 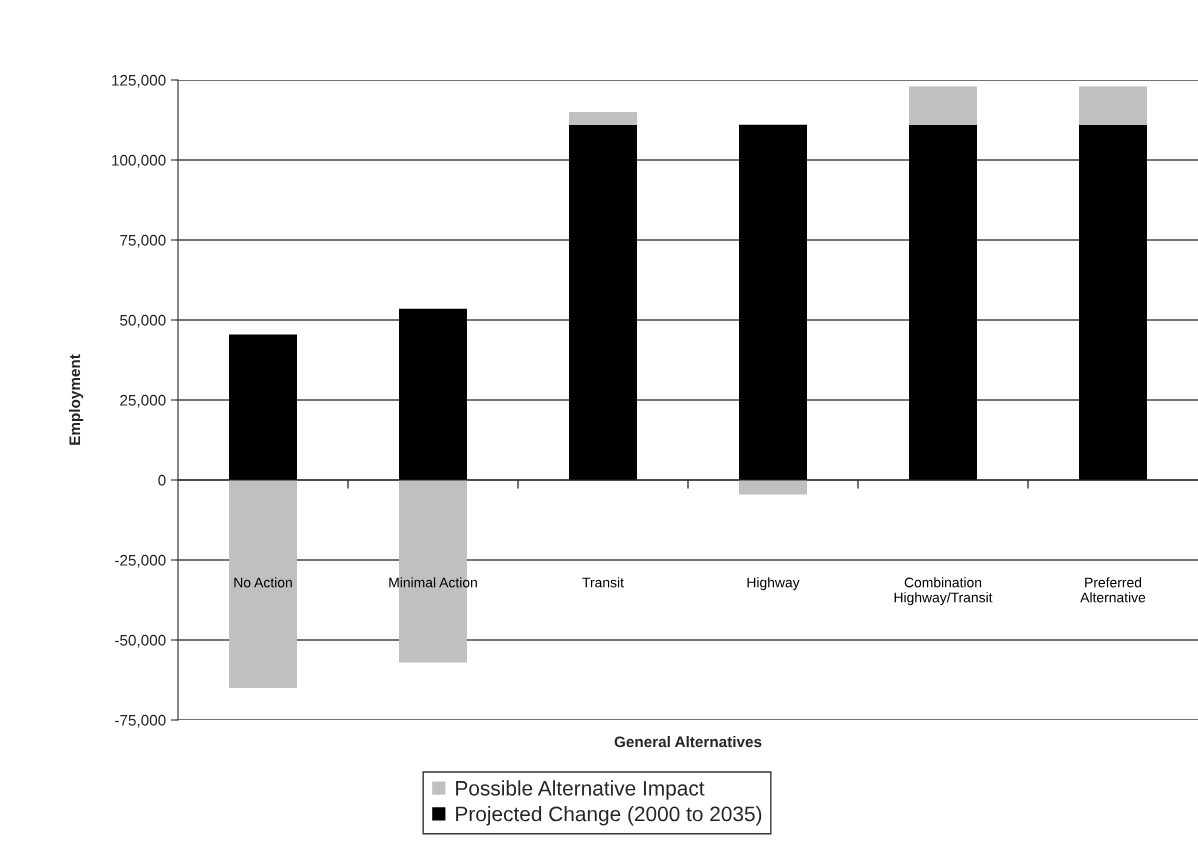 I want to click on y-tick-label: 100,000, so click(x=139, y=161).